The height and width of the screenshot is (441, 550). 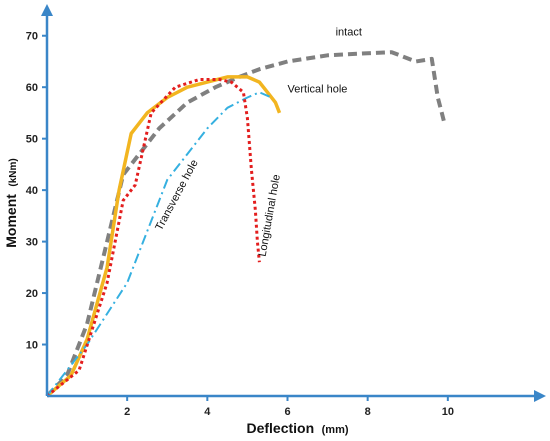 What do you see at coordinates (448, 412) in the screenshot?
I see `x-tick-label: 10` at bounding box center [448, 412].